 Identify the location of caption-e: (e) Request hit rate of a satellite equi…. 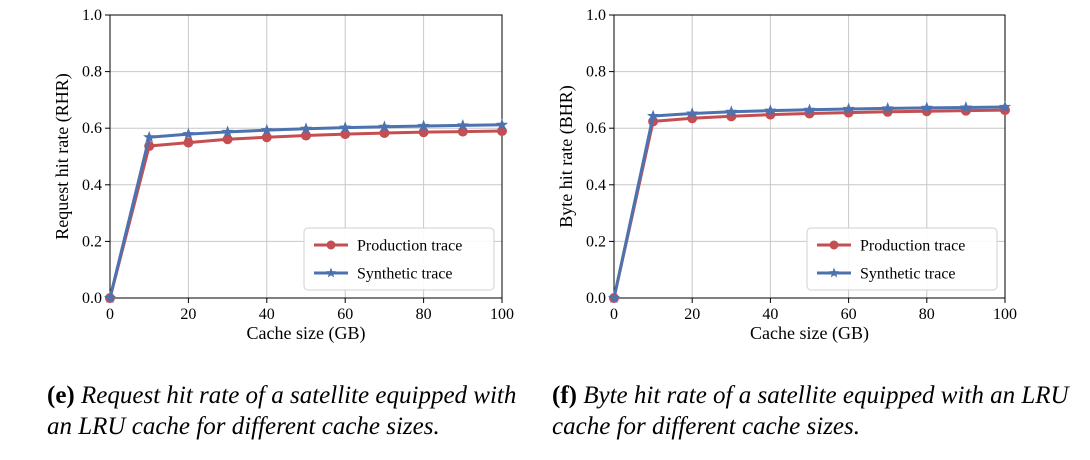
(297, 411).